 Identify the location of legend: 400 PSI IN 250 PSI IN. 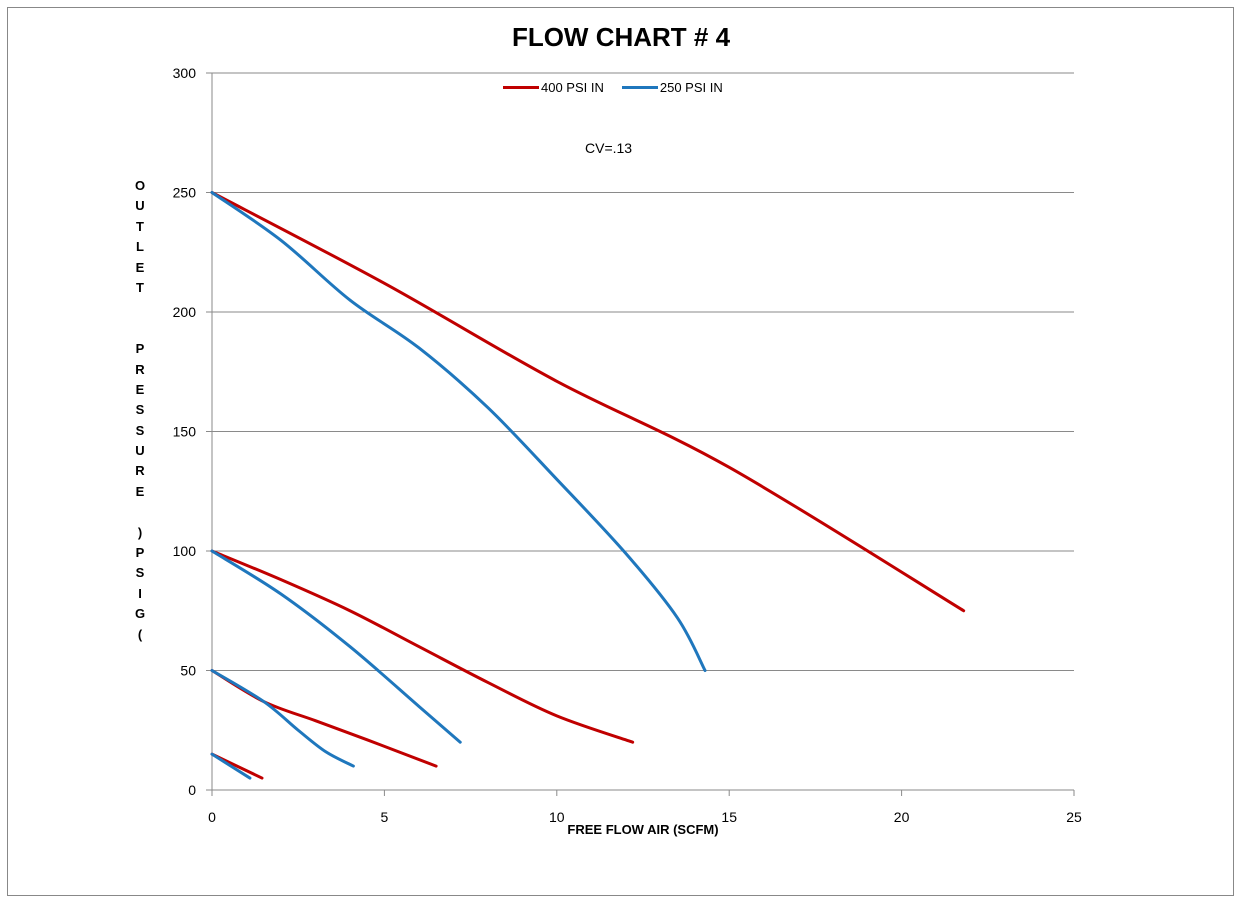
(622, 87).